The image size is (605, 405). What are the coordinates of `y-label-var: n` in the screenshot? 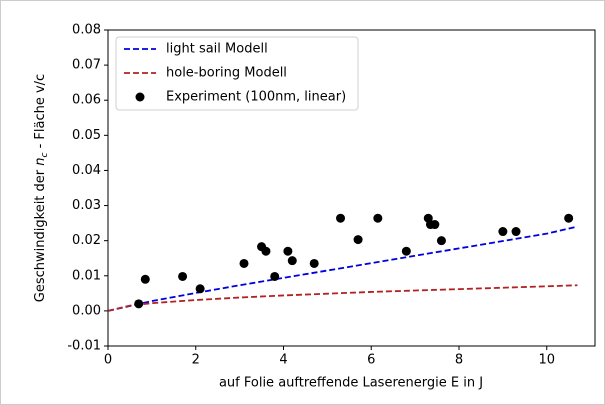 It's located at (40, 161).